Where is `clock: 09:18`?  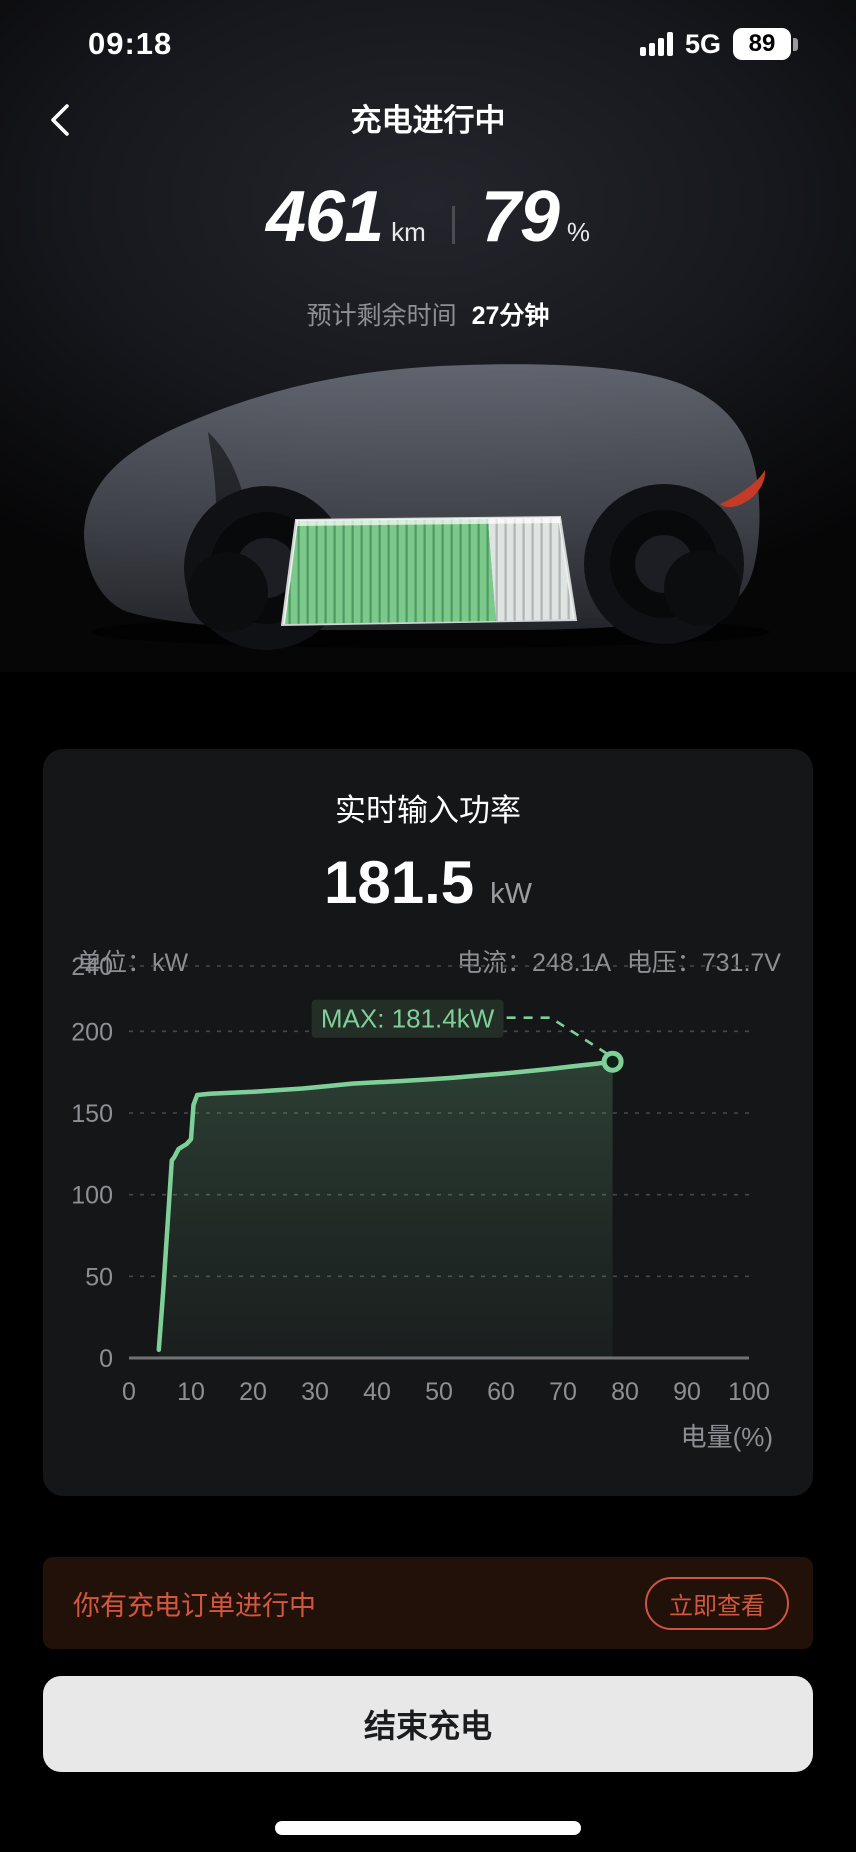
clock: 09:18 is located at coordinates (130, 43).